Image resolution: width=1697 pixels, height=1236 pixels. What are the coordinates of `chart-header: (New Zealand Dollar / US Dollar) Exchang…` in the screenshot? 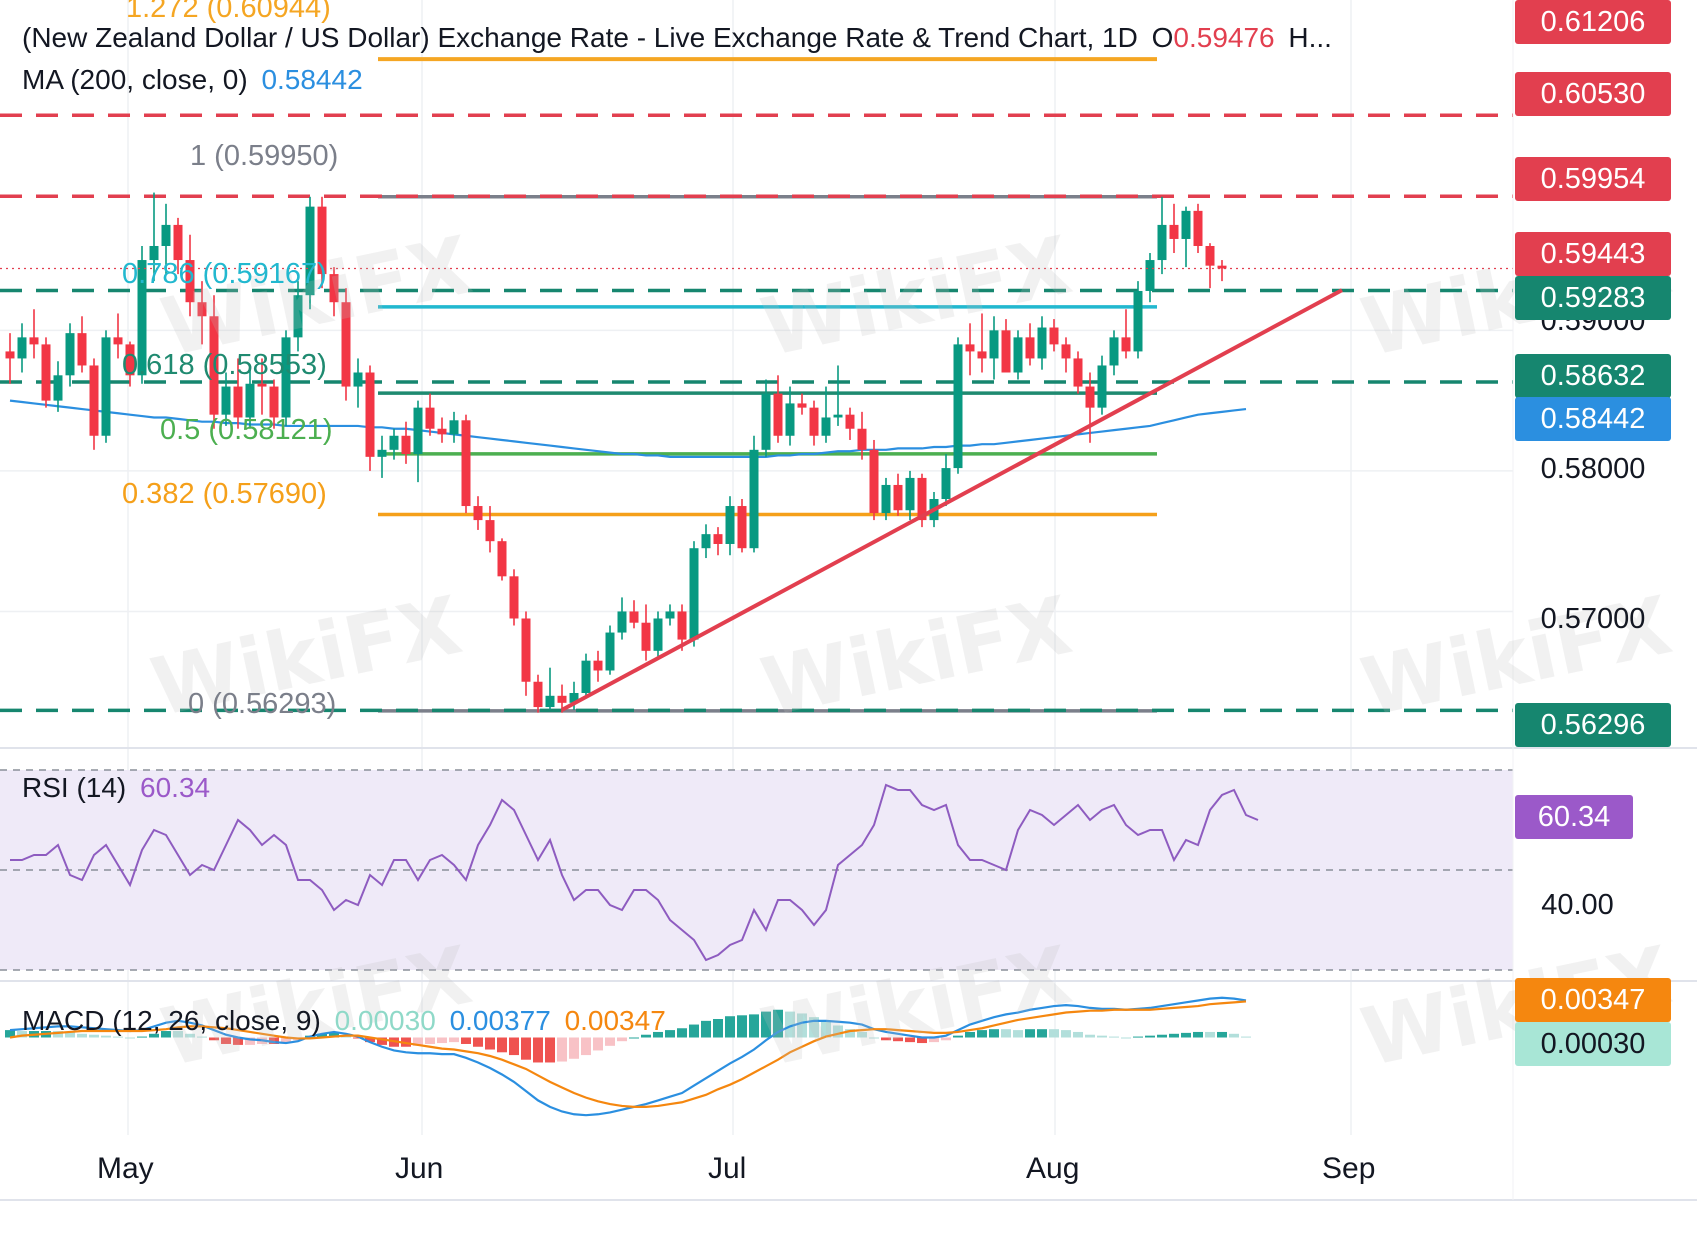 It's located at (680, 38).